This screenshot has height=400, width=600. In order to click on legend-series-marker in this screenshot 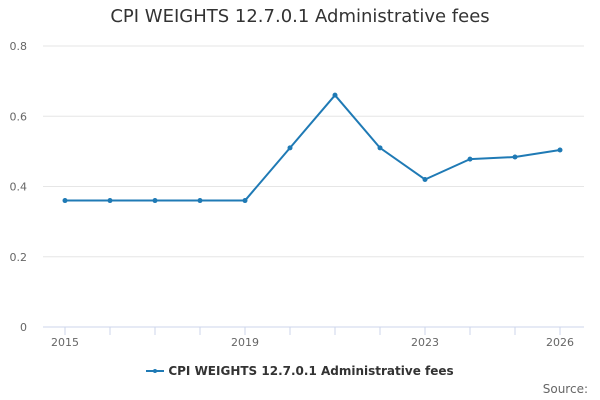, I will do `click(155, 371)`.